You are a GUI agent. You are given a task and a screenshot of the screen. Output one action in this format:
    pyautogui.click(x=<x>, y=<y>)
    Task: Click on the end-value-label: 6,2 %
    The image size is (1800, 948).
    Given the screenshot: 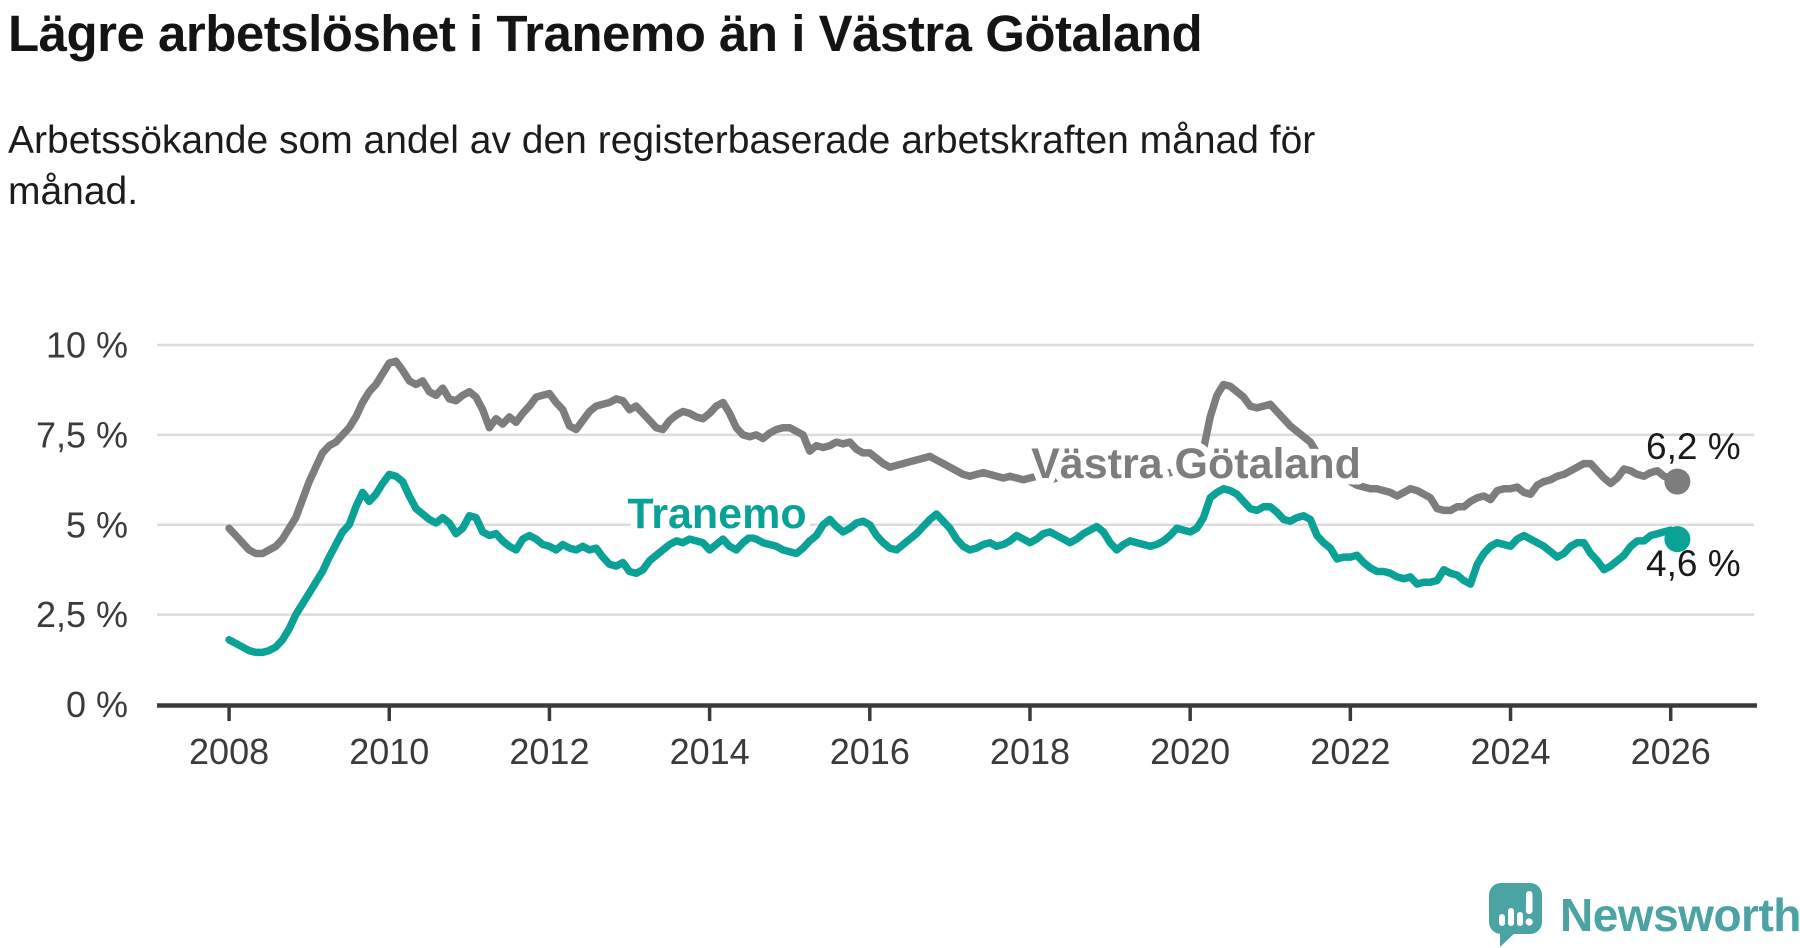 What is the action you would take?
    pyautogui.click(x=1693, y=446)
    